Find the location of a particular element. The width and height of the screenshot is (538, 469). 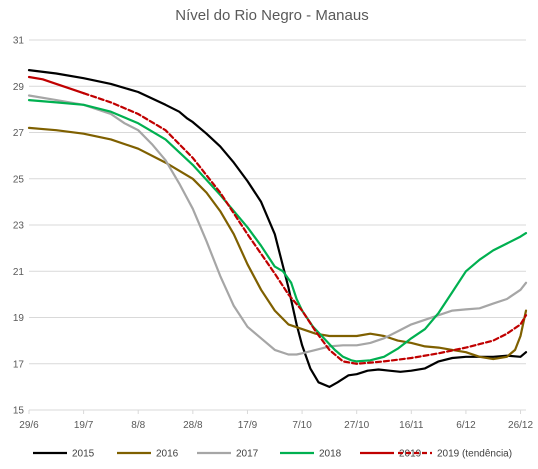

legend-label: 2019 (tendência) is located at coordinates (474, 454).